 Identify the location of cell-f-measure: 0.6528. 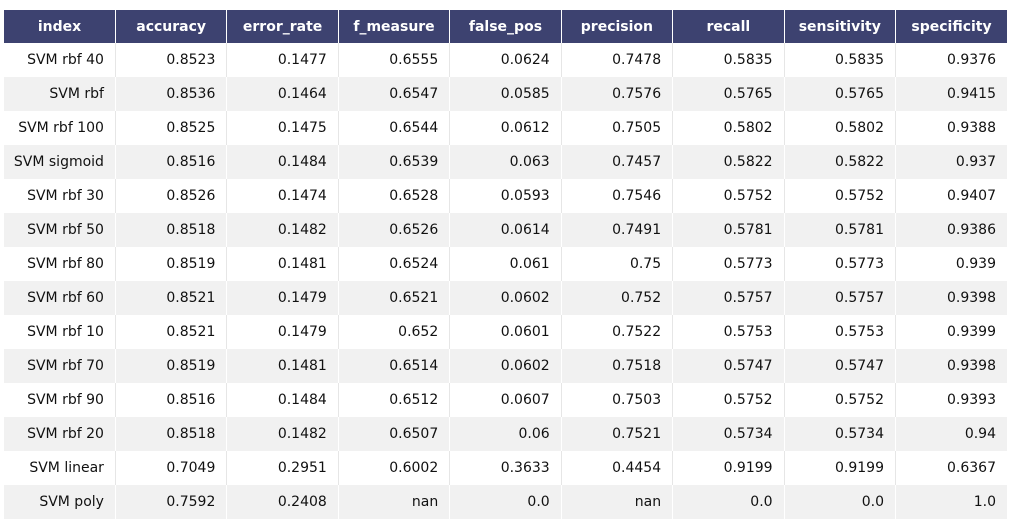
(394, 196).